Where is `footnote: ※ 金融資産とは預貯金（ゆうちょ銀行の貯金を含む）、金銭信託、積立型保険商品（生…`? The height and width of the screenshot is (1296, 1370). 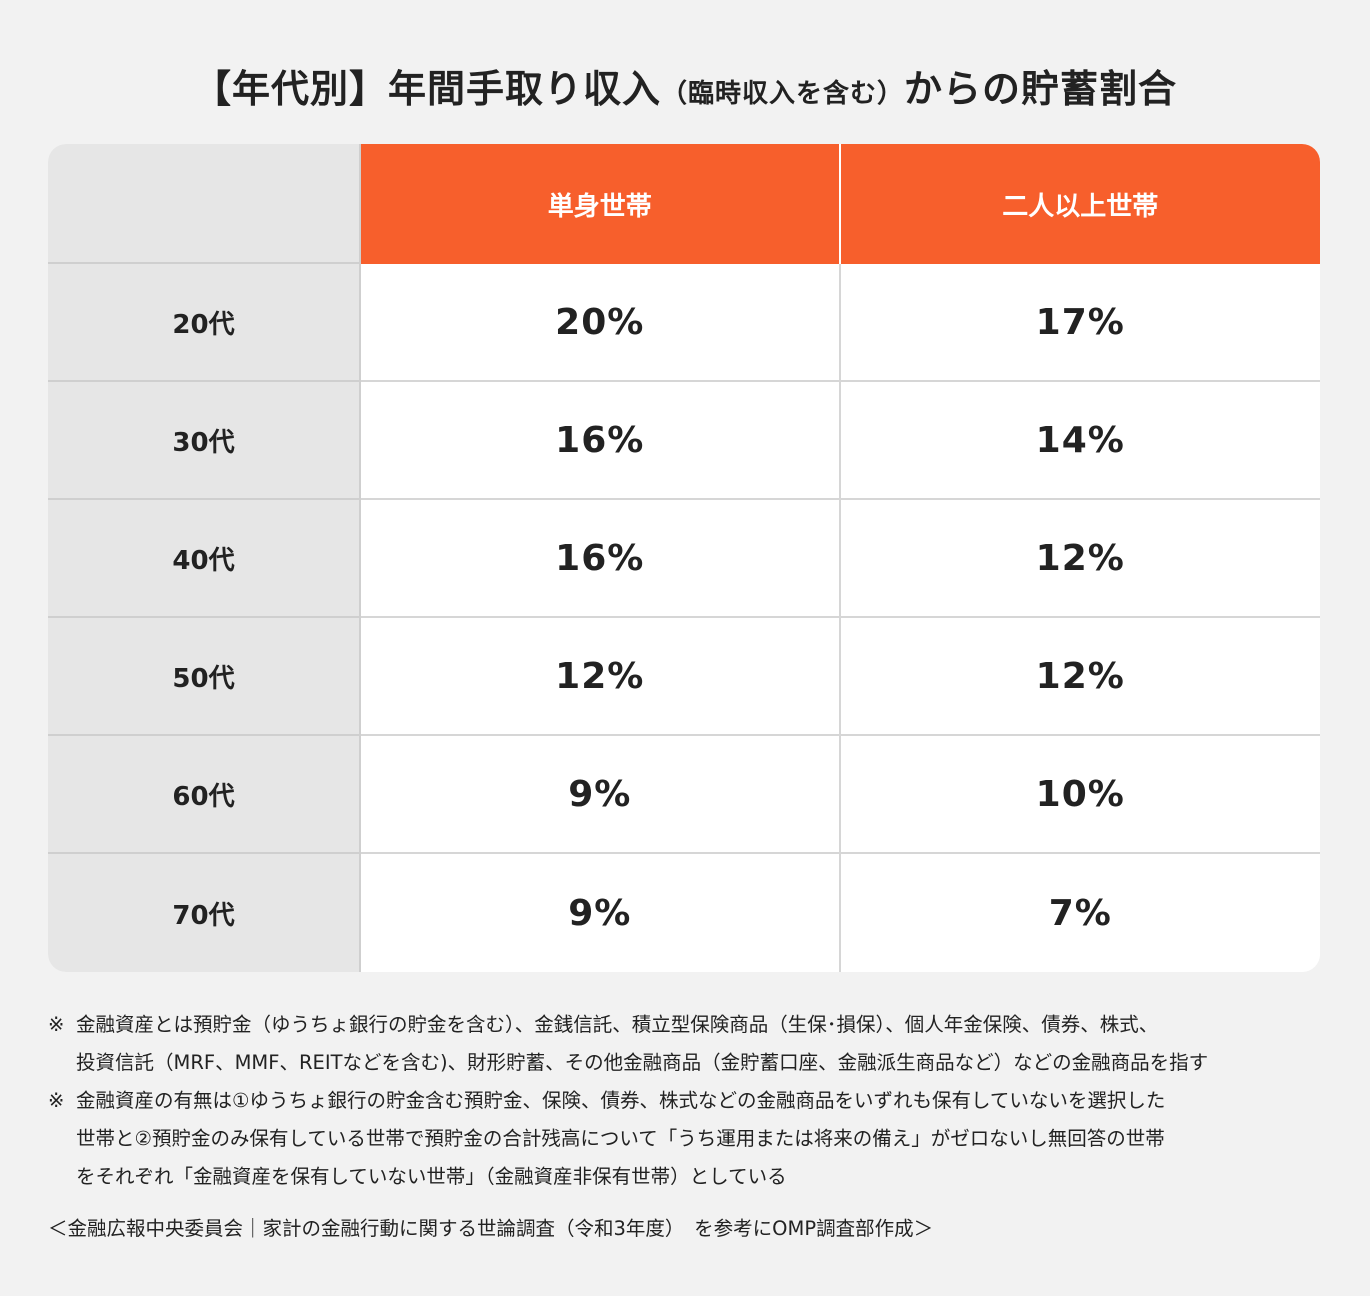
footnote: ※ 金融資産とは預貯金（ゆうちょ銀行の貯金を含む）、金銭信託、積立型保険商品（生… is located at coordinates (693, 1044).